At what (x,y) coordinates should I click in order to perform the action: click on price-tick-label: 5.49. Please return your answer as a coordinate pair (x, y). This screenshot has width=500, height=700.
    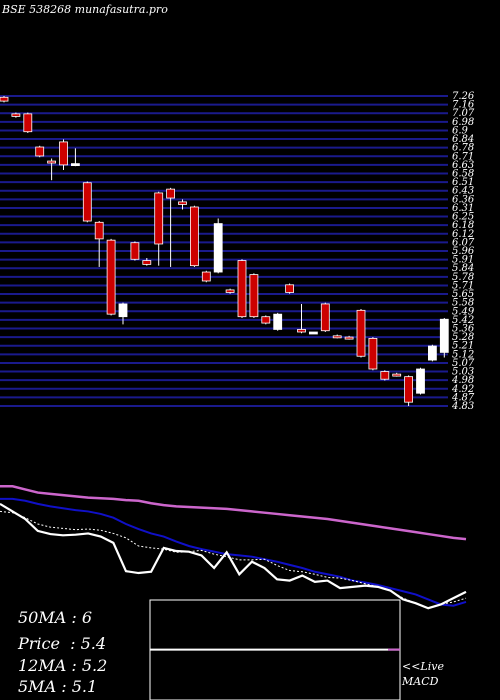
    Looking at the image, I should click on (463, 311).